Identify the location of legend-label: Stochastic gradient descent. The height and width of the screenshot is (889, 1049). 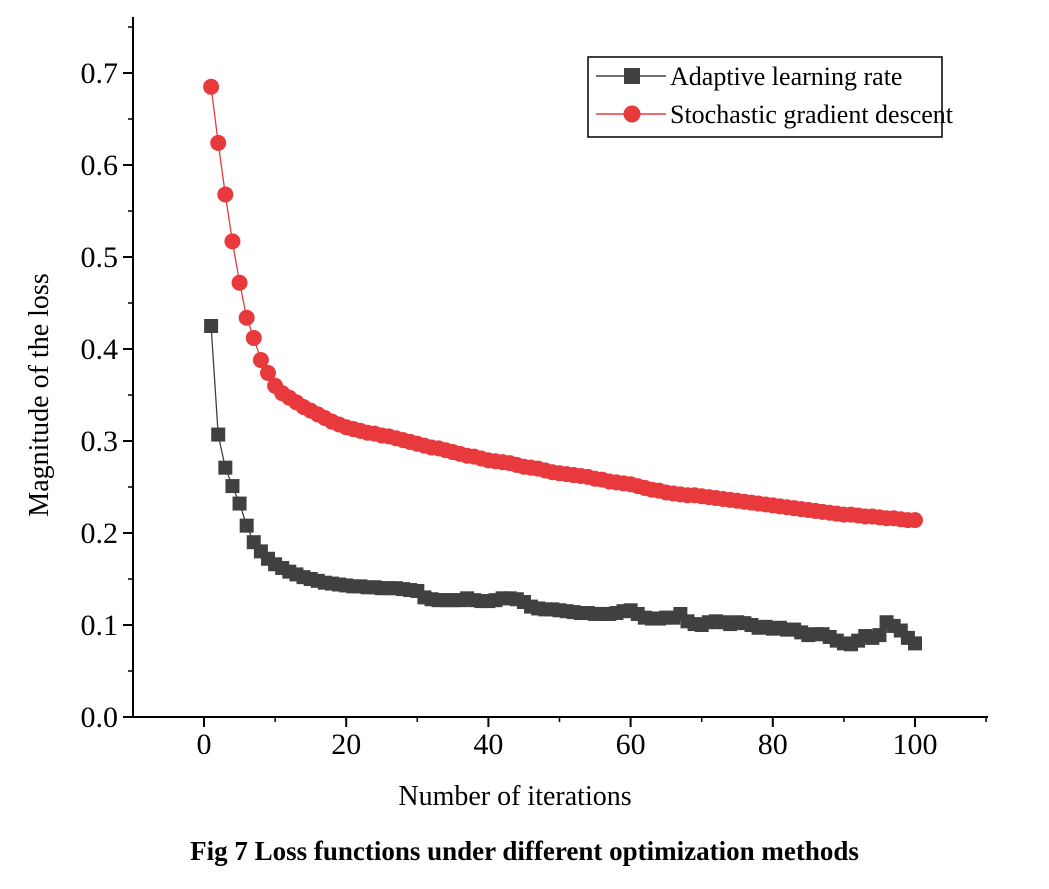
(812, 114).